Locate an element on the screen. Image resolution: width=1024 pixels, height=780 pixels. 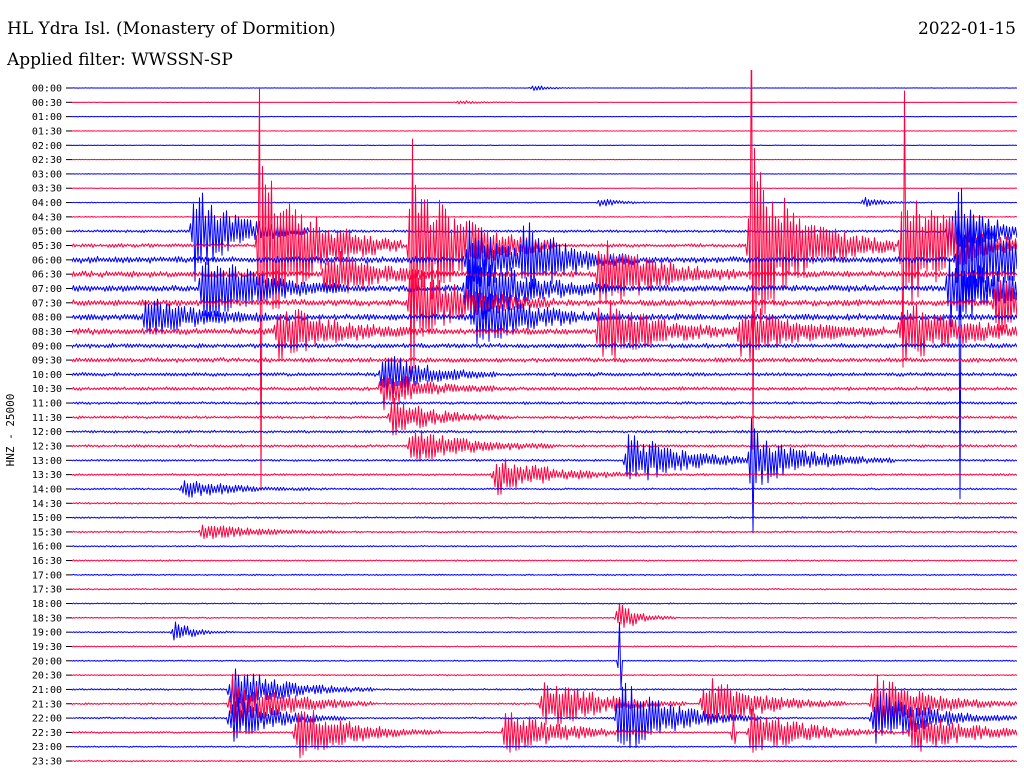
time-tick-label: 16:30 is located at coordinates (47, 561).